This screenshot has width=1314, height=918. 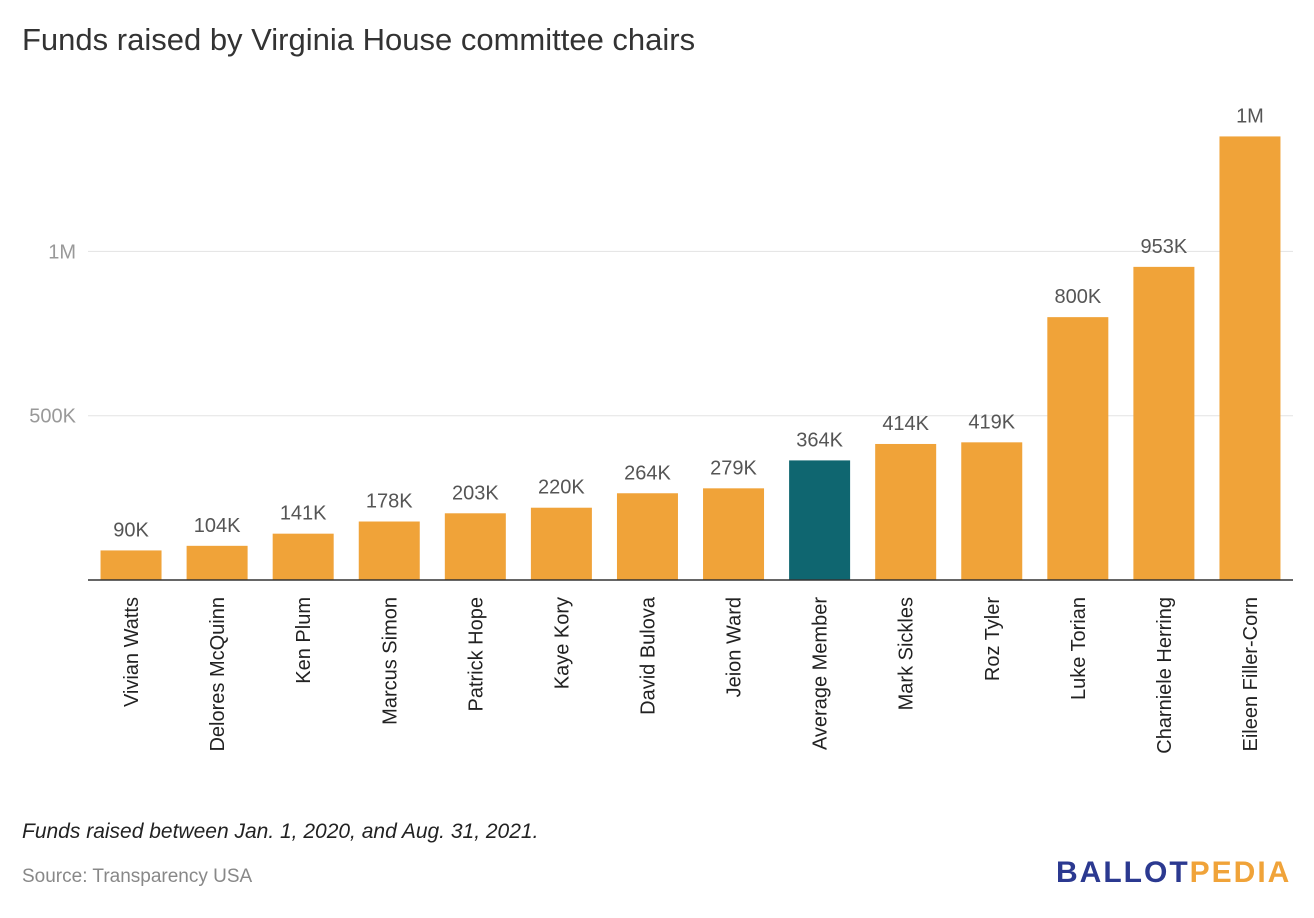 What do you see at coordinates (132, 652) in the screenshot?
I see `category-label-0: Vivian Watts` at bounding box center [132, 652].